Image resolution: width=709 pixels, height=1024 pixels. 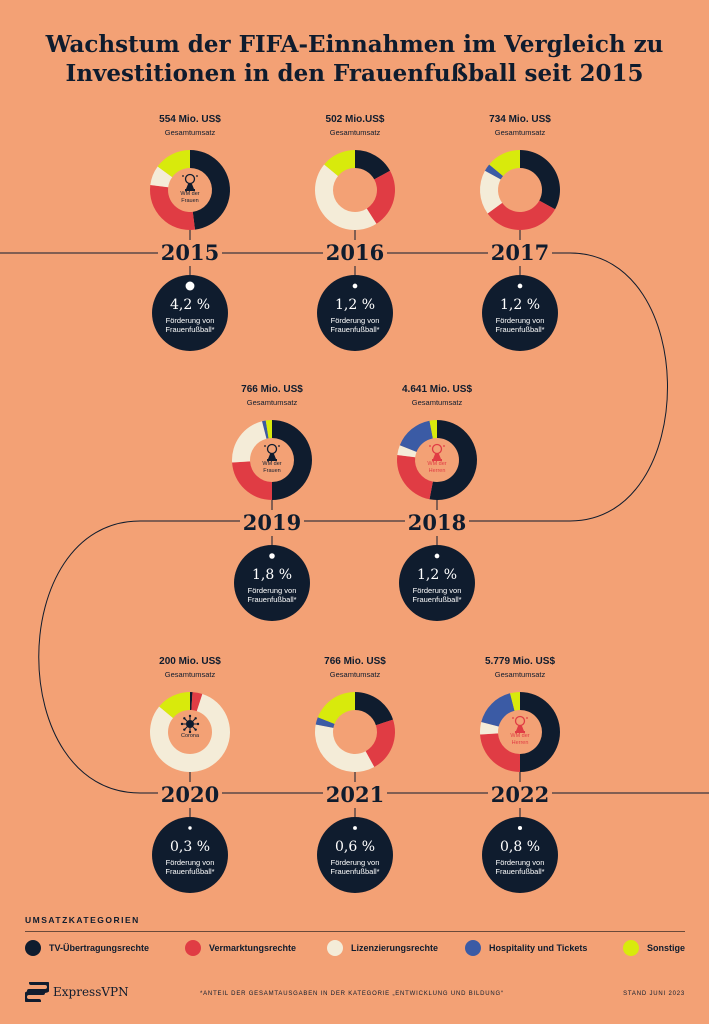 What do you see at coordinates (520, 847) in the screenshot?
I see `women-share-value: 0,8 %` at bounding box center [520, 847].